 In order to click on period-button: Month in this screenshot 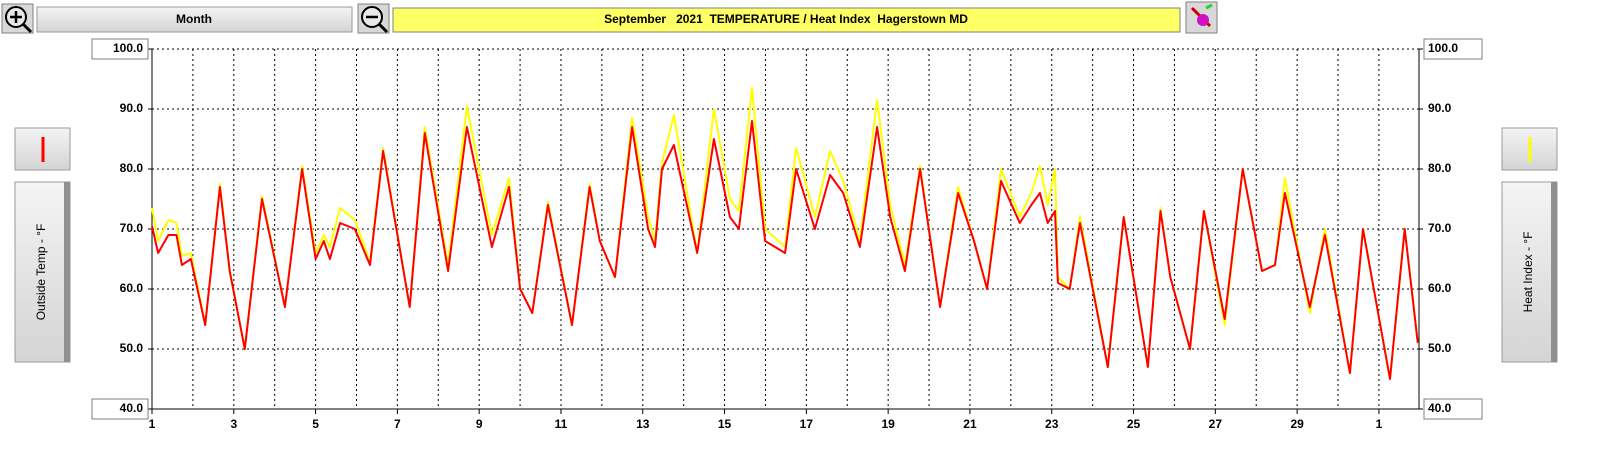, I will do `click(194, 19)`.